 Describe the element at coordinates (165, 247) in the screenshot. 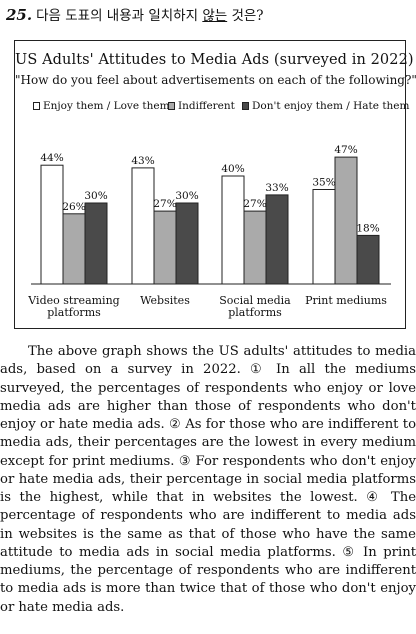

I see `bar-websites-indifferent` at that location.